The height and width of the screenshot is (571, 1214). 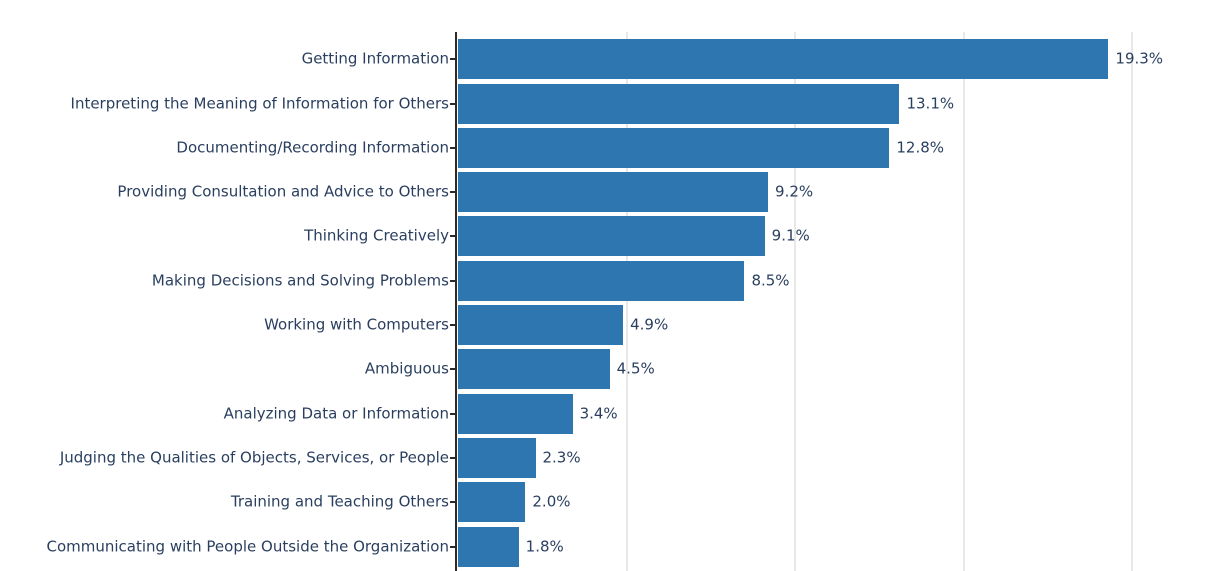 I want to click on category-label: Ambiguous, so click(x=406, y=368).